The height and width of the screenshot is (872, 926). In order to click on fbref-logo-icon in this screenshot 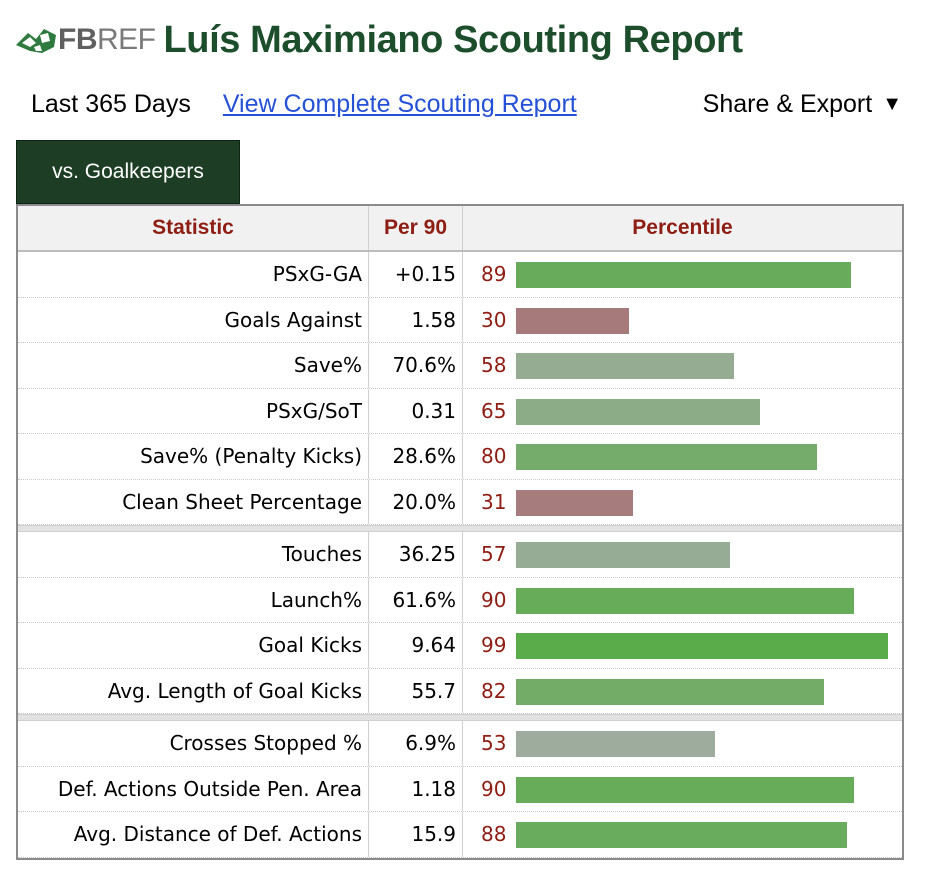, I will do `click(36, 41)`.